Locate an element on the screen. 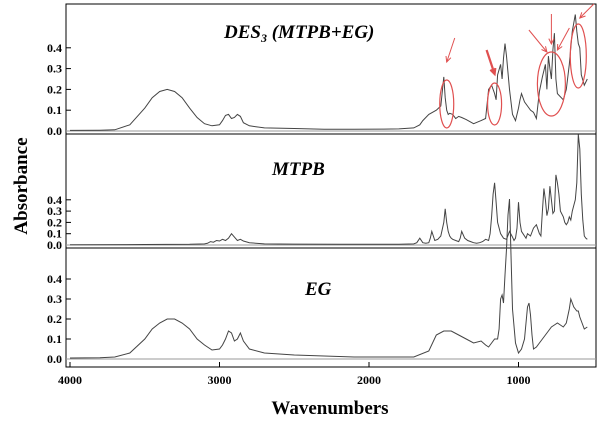  y-axis-title: Absorbance is located at coordinates (21, 185).